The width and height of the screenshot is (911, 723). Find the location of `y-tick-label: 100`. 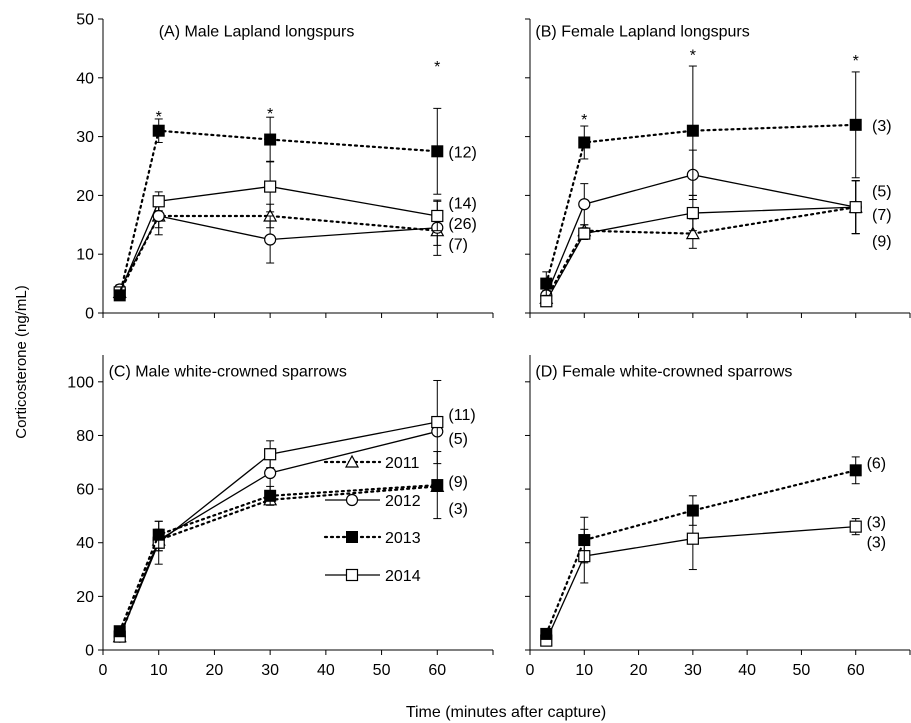

y-tick-label: 100 is located at coordinates (80, 382).